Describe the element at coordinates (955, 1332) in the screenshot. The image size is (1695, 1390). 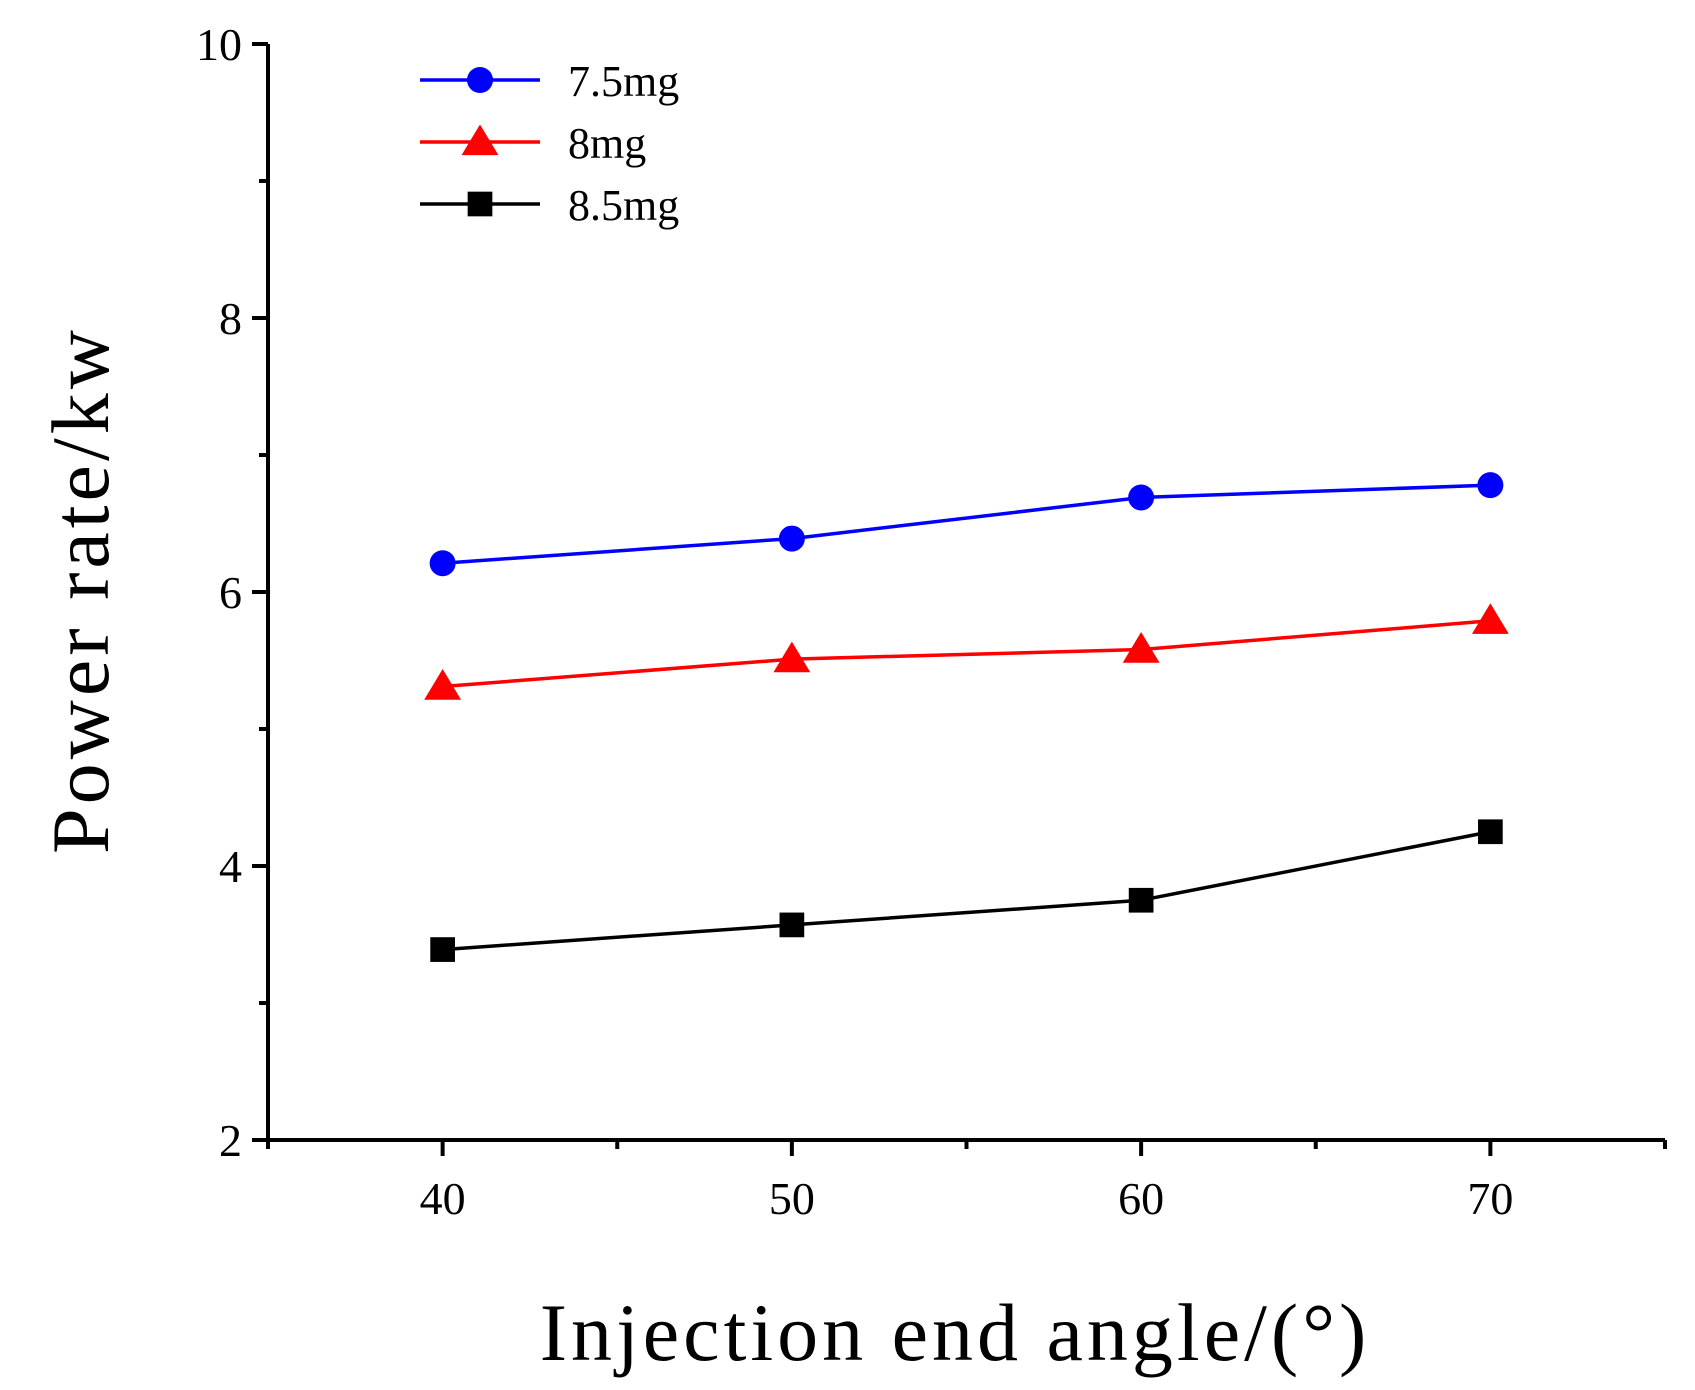
I see `x-axis-title: Injection end angle/(°)` at that location.